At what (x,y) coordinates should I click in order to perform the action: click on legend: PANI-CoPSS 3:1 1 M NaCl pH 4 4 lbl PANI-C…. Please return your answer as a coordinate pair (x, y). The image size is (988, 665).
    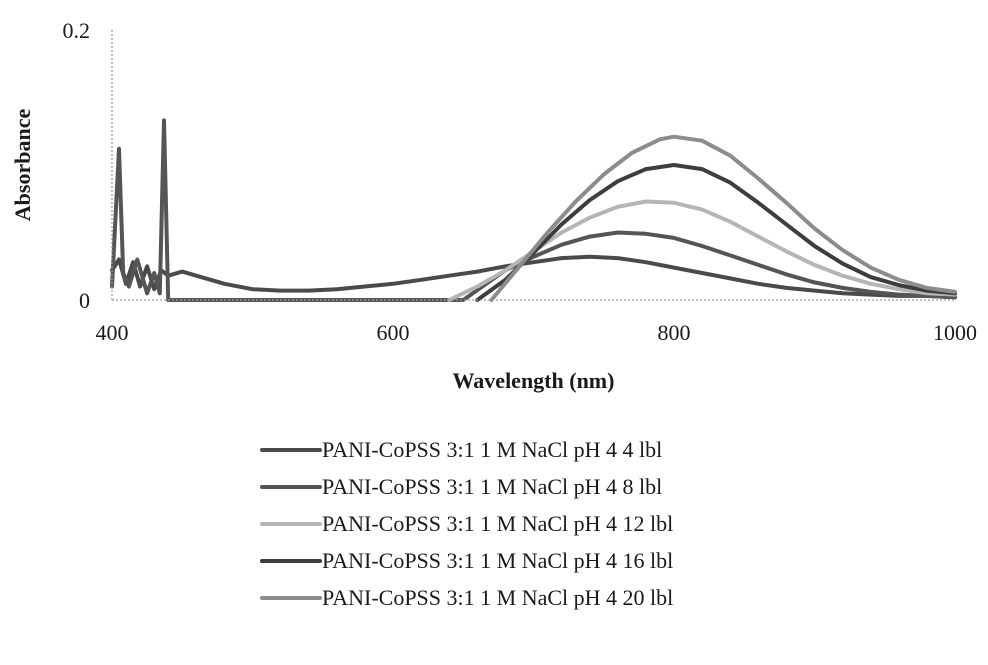
    Looking at the image, I should click on (466, 523).